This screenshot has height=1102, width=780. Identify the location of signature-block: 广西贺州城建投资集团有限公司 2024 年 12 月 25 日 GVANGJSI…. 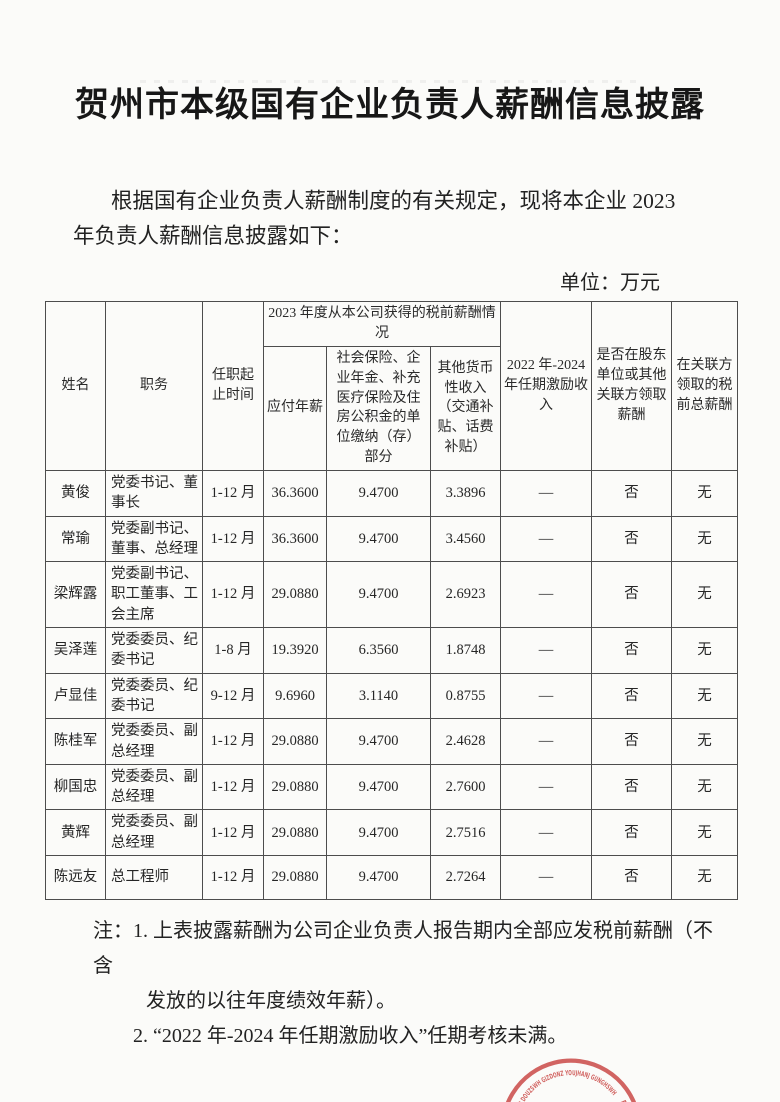
(565, 1080).